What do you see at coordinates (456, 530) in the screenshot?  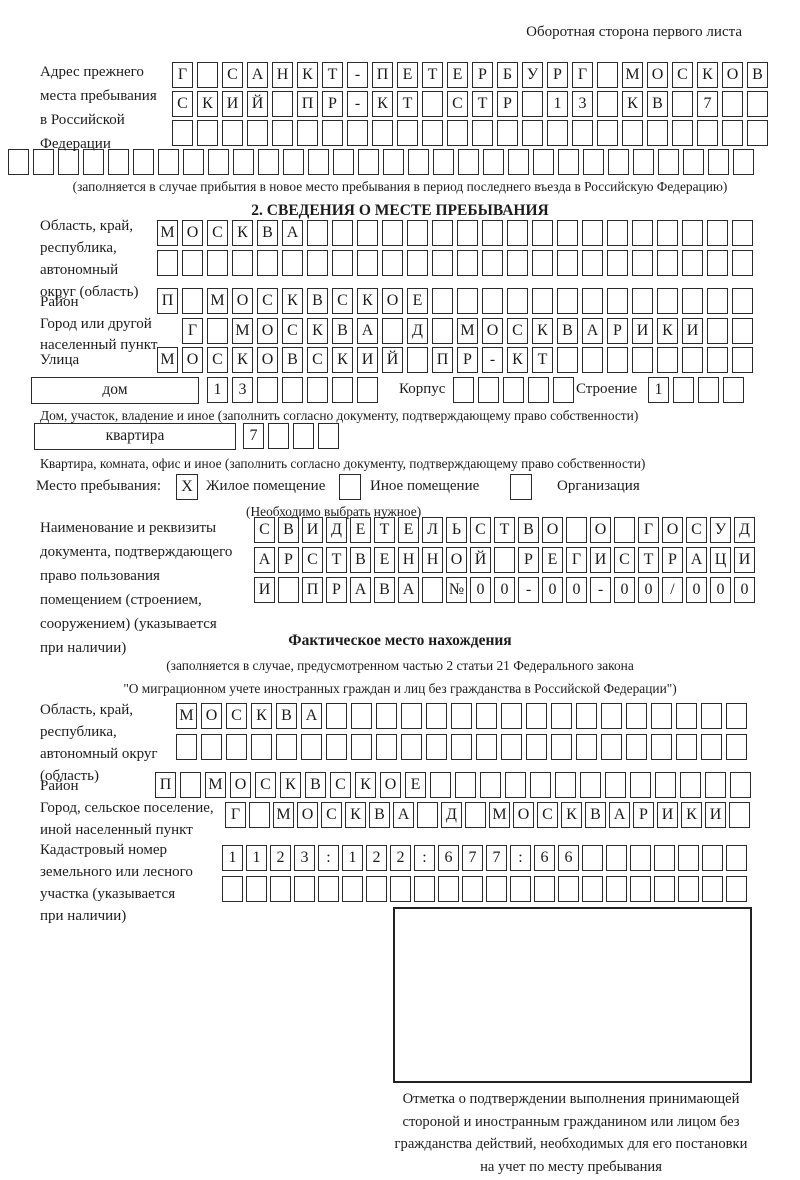 I see `char-cell: Ь` at bounding box center [456, 530].